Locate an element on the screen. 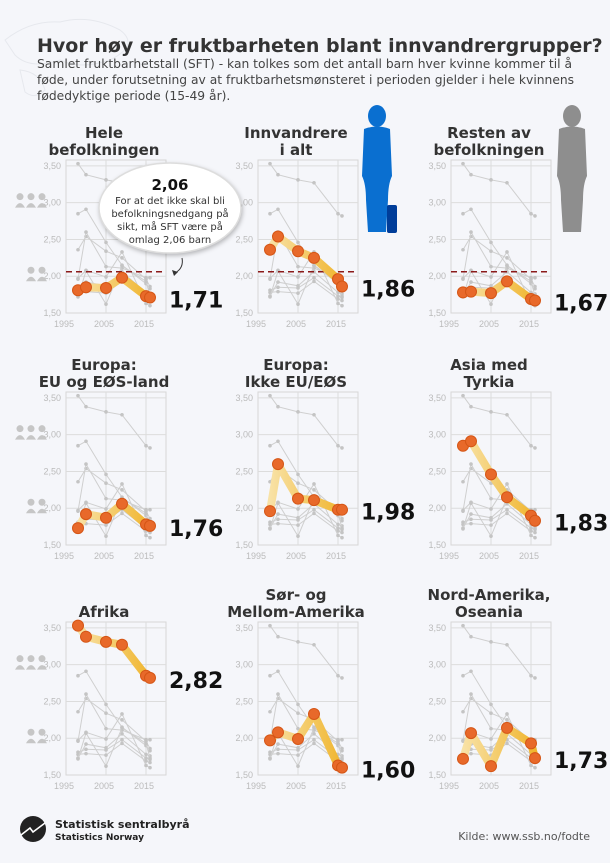 The height and width of the screenshot is (863, 610). callout-line-1: For at det ikke skal bli is located at coordinates (170, 201).